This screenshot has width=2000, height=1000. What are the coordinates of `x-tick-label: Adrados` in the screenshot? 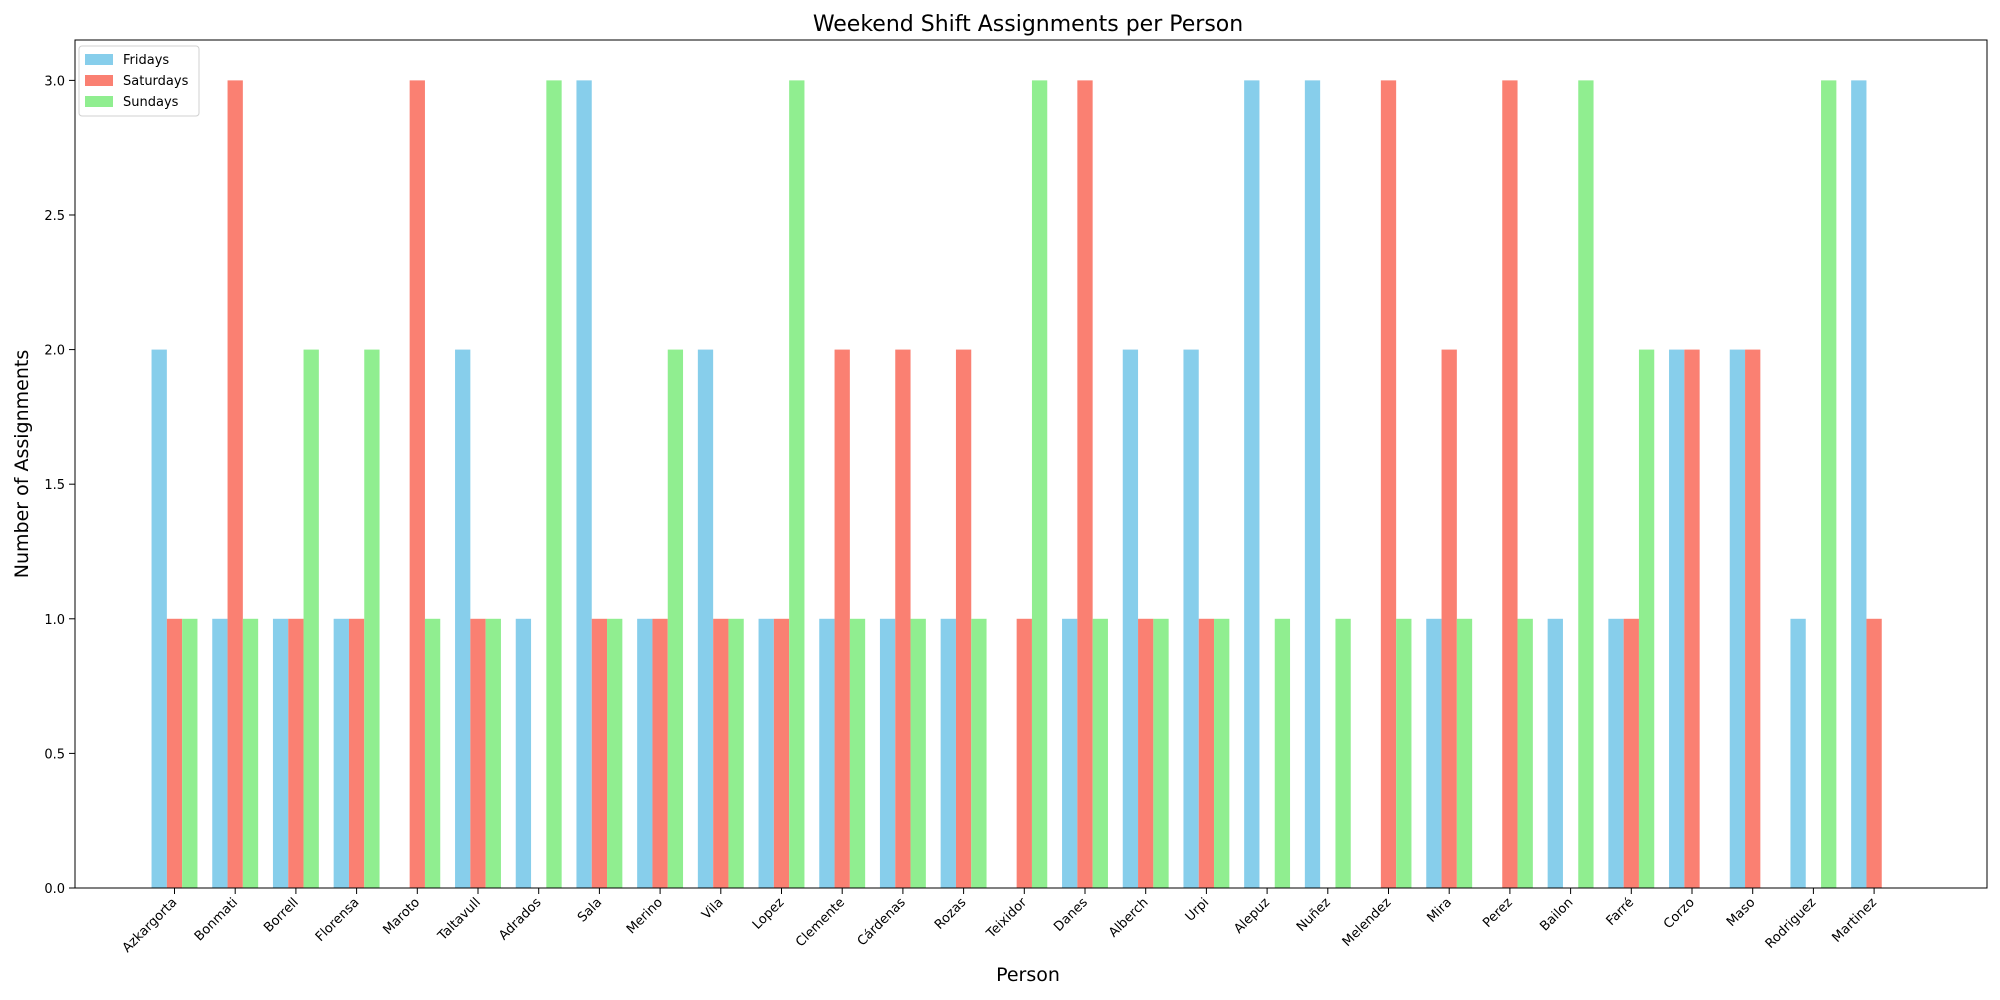 It's located at (520, 919).